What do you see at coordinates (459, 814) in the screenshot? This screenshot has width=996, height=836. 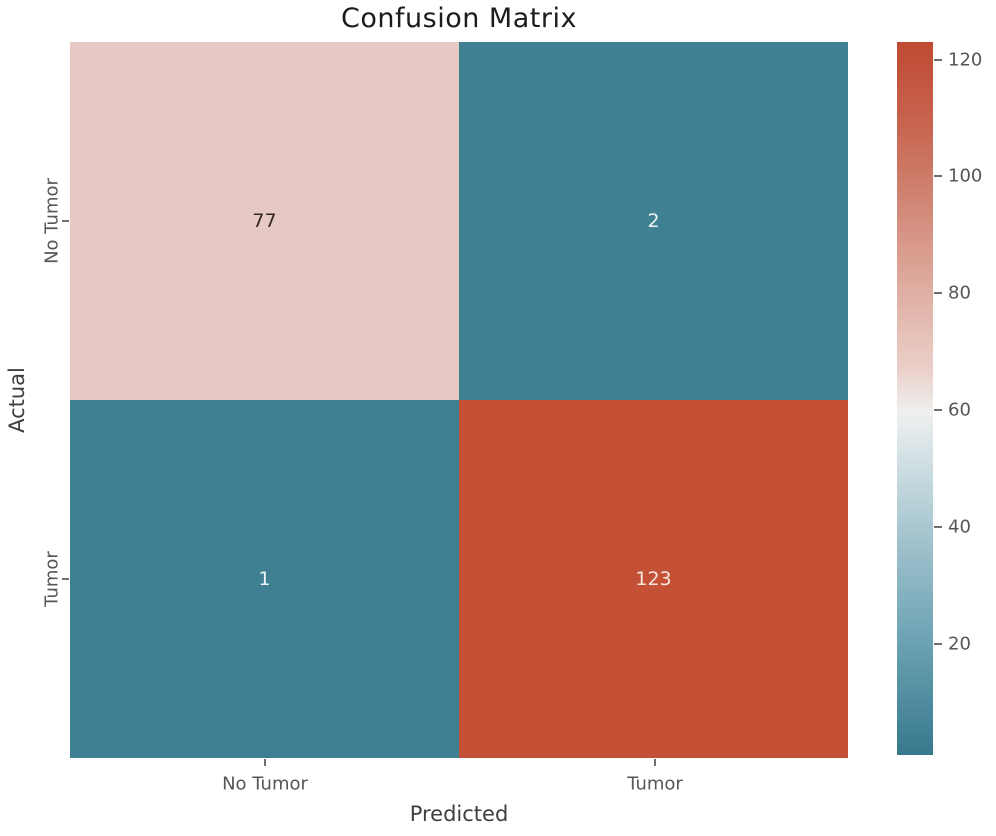 I see `x-axis-label: Predicted` at bounding box center [459, 814].